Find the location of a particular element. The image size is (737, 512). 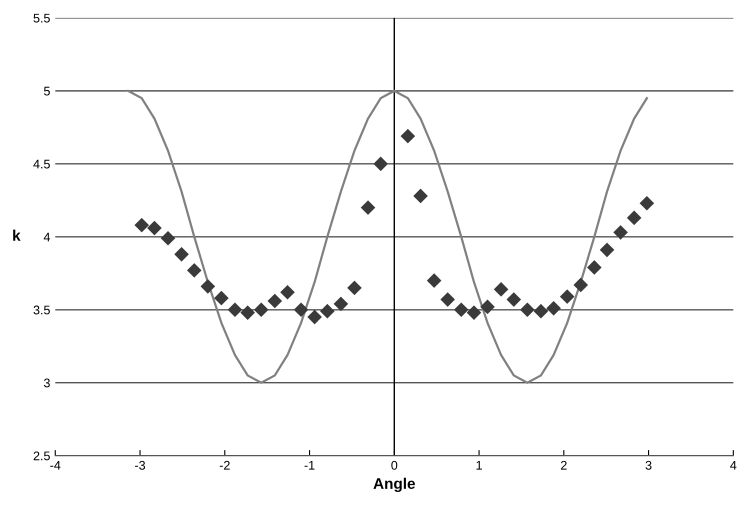

x-tick-label: -4 is located at coordinates (55, 465).